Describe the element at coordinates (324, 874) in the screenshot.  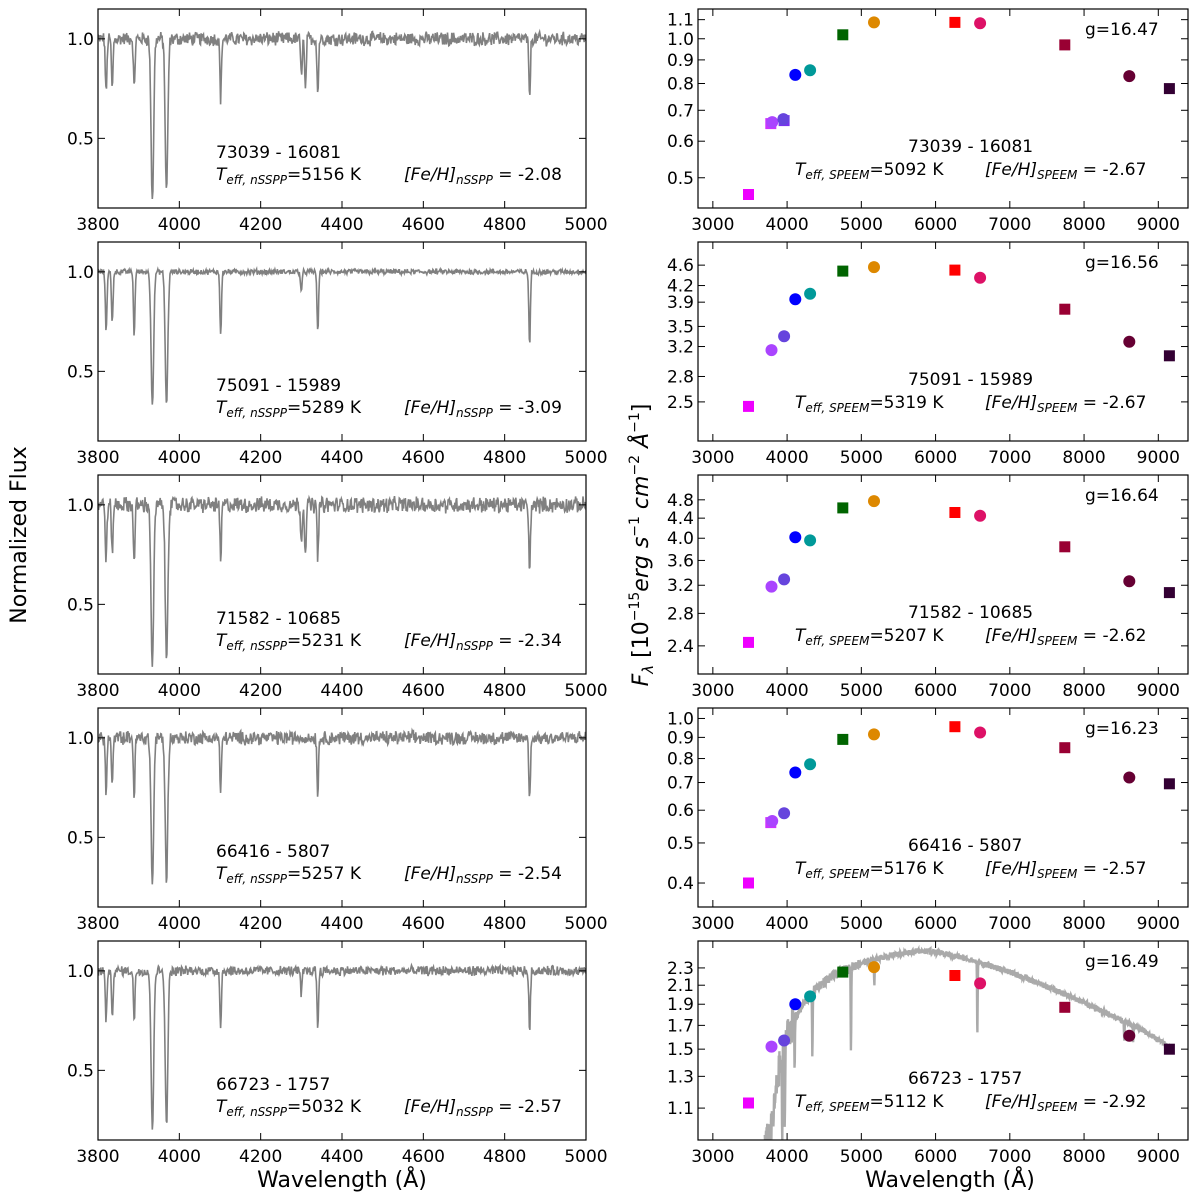
I see `spectrum-panel-4-teff-value: =5257 K` at that location.